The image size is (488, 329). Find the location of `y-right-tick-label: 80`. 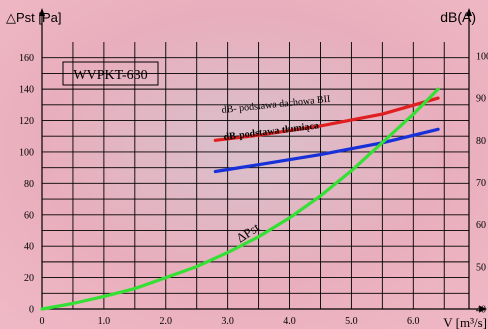

y-right-tick-label: 80 is located at coordinates (481, 141).